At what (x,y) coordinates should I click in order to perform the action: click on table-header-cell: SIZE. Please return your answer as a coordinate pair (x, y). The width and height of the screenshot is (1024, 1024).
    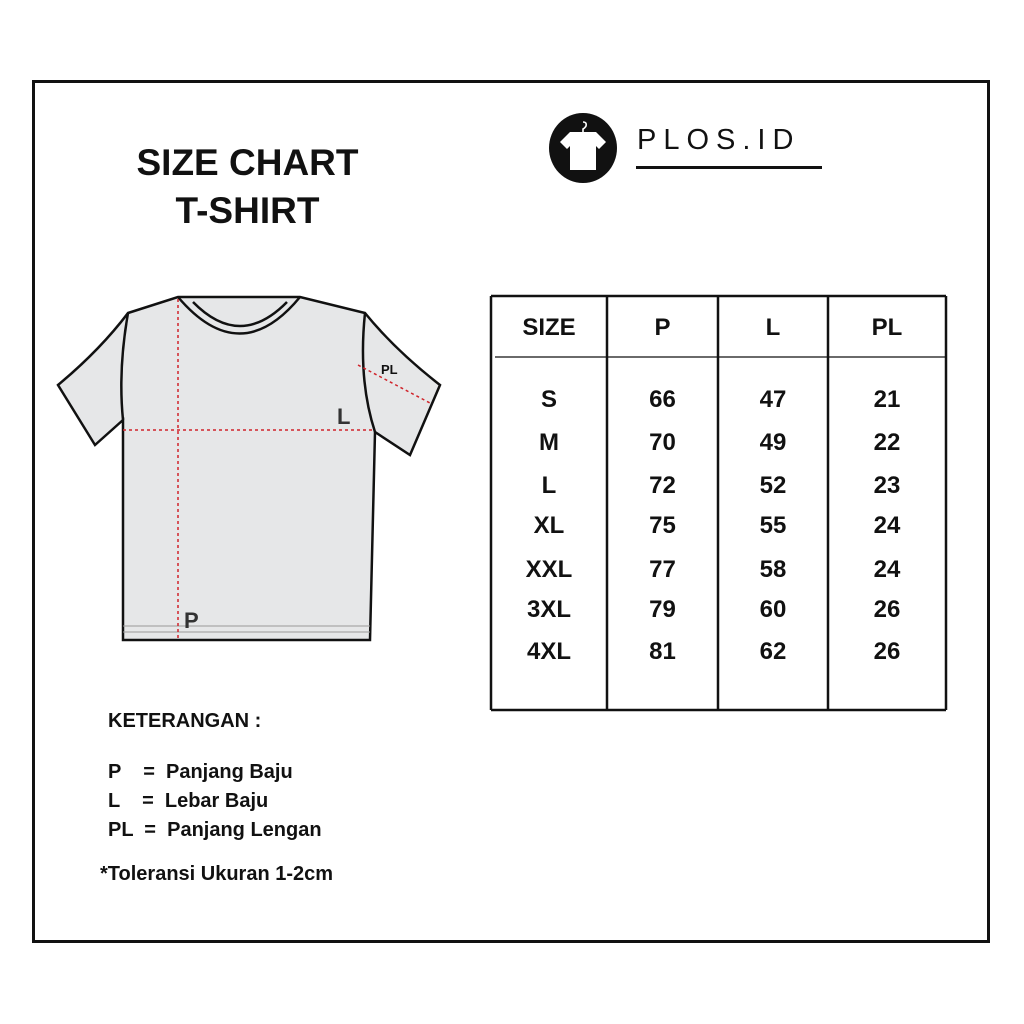
    Looking at the image, I should click on (549, 327).